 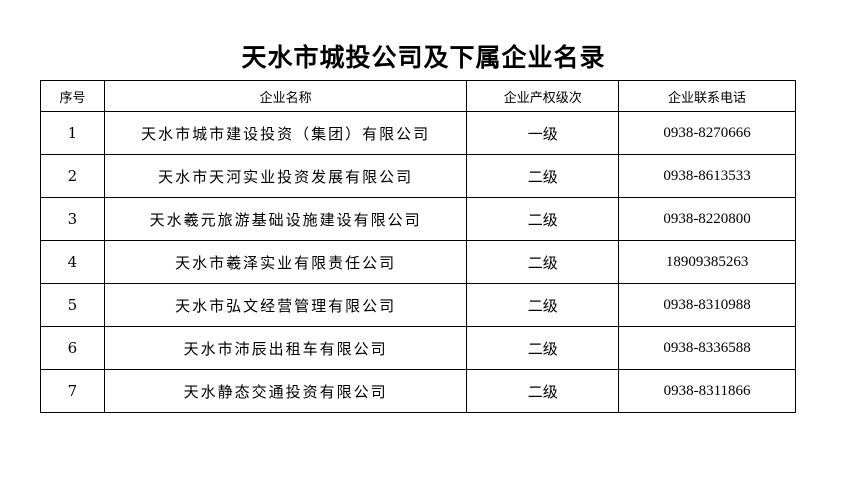 I want to click on table-row: 4 天水市羲泽实业有限责任公司 二级 18909385263, so click(x=418, y=262).